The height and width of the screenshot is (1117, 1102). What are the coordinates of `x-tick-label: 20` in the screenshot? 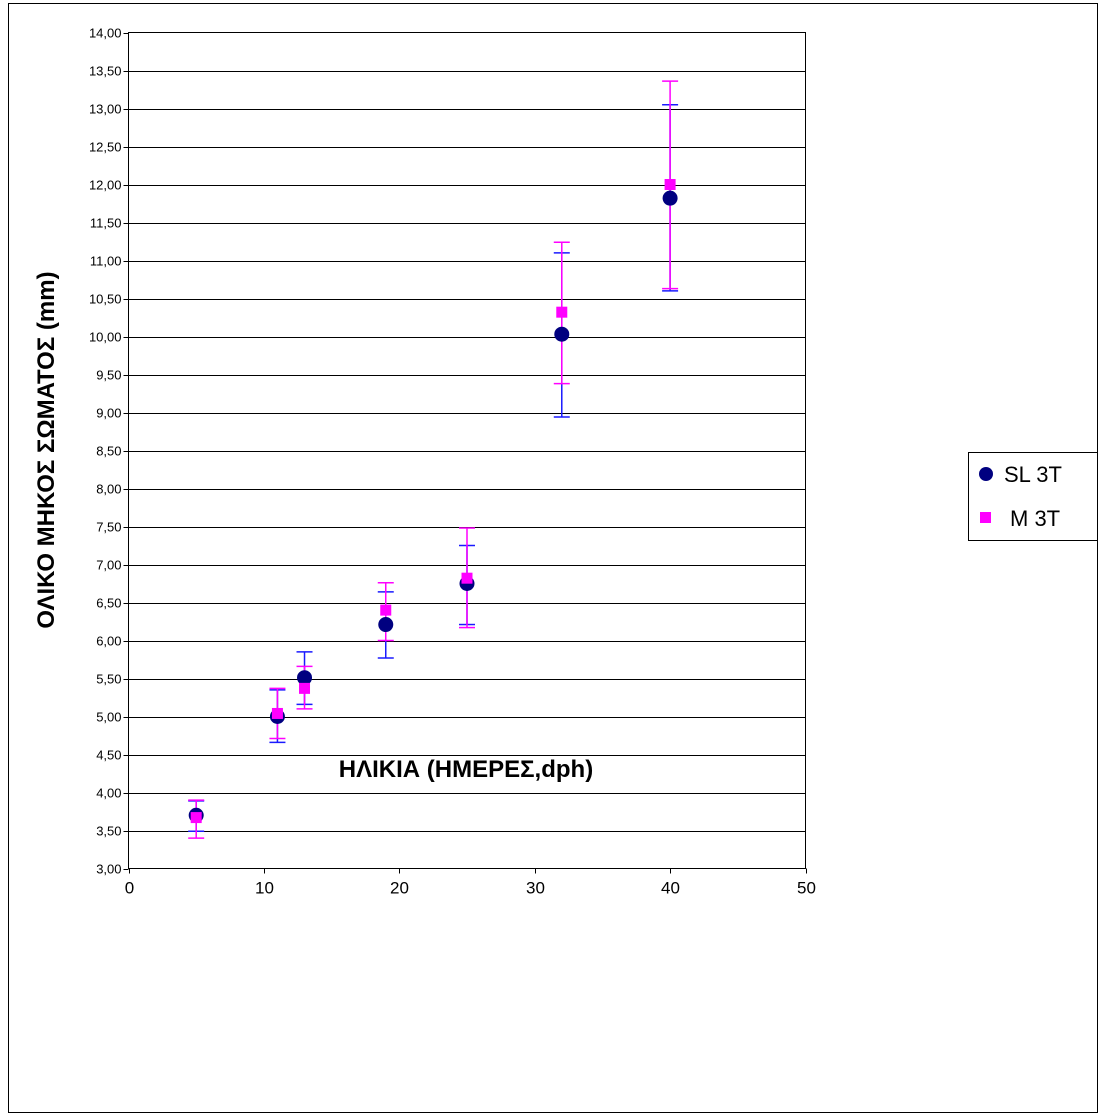 It's located at (399, 888).